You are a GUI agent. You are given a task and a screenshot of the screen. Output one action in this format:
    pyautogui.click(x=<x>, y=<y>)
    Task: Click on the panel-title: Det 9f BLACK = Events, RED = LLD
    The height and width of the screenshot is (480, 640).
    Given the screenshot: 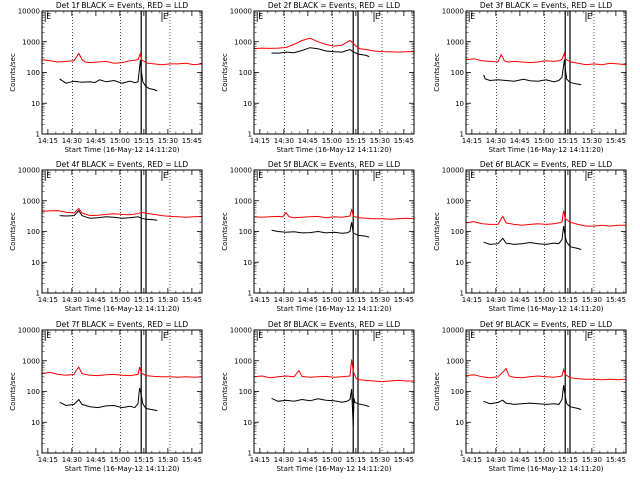 What is the action you would take?
    pyautogui.click(x=546, y=324)
    